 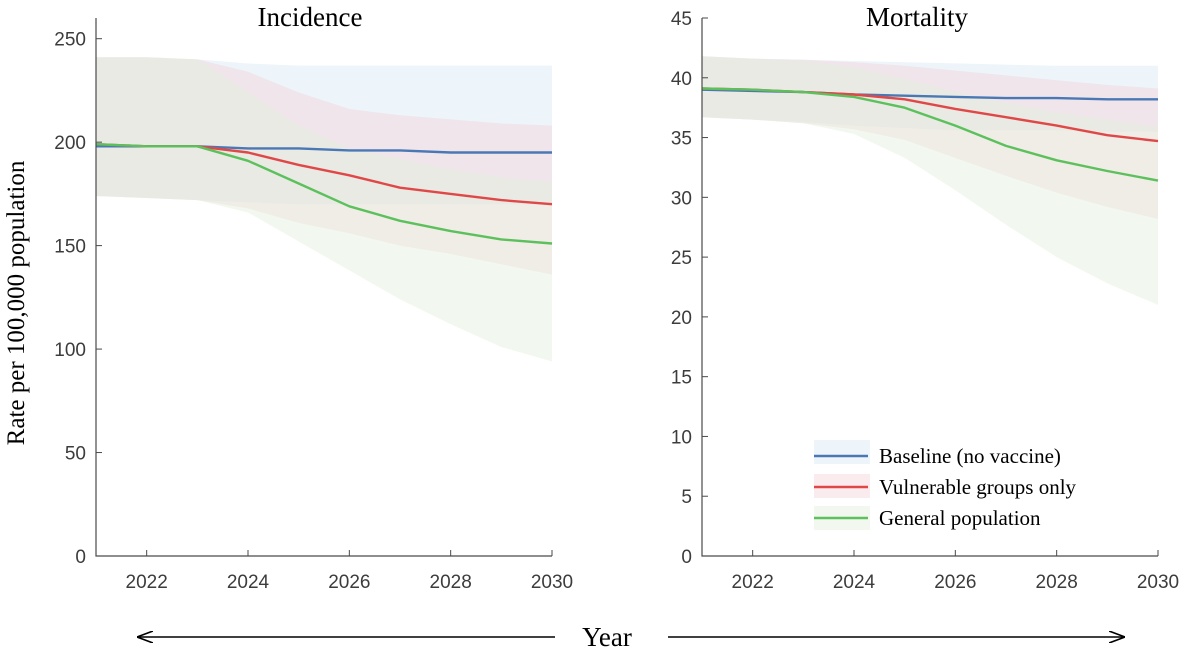 What do you see at coordinates (681, 258) in the screenshot?
I see `mortality-y-tick-label: 25` at bounding box center [681, 258].